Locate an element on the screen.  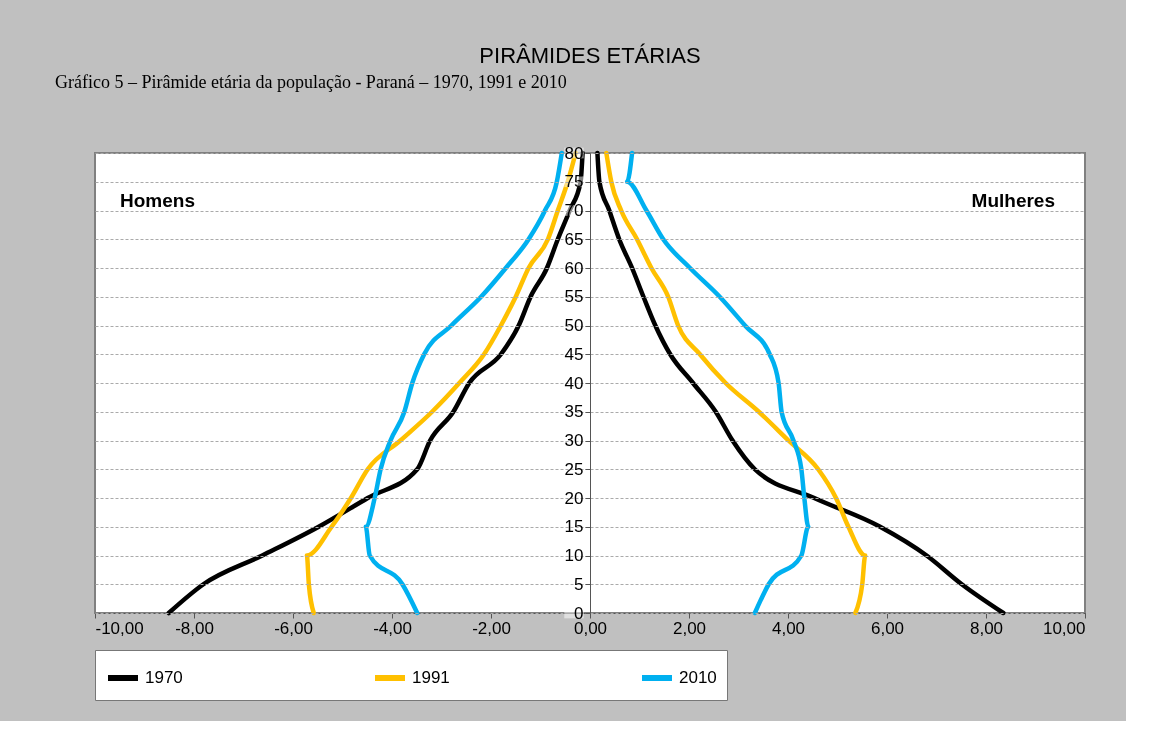
x-tick-label: 8,00 is located at coordinates (986, 628).